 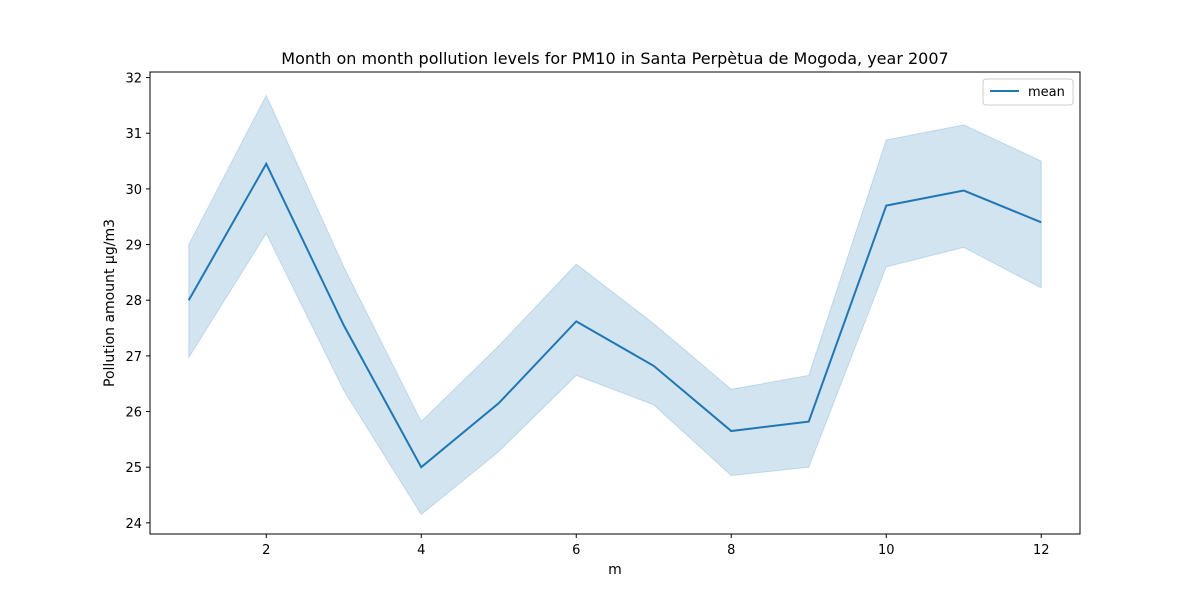 What do you see at coordinates (1046, 92) in the screenshot?
I see `legend-label-mean: mean` at bounding box center [1046, 92].